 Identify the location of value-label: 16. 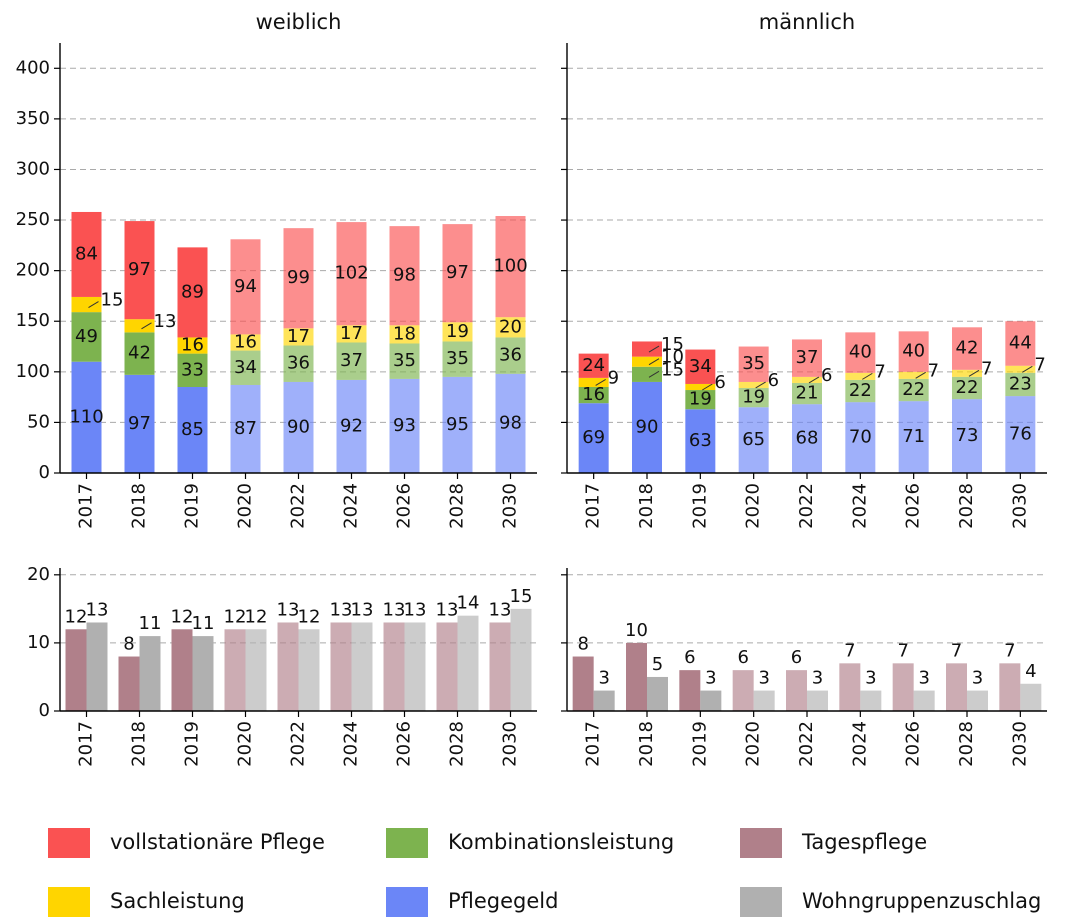
(593, 394).